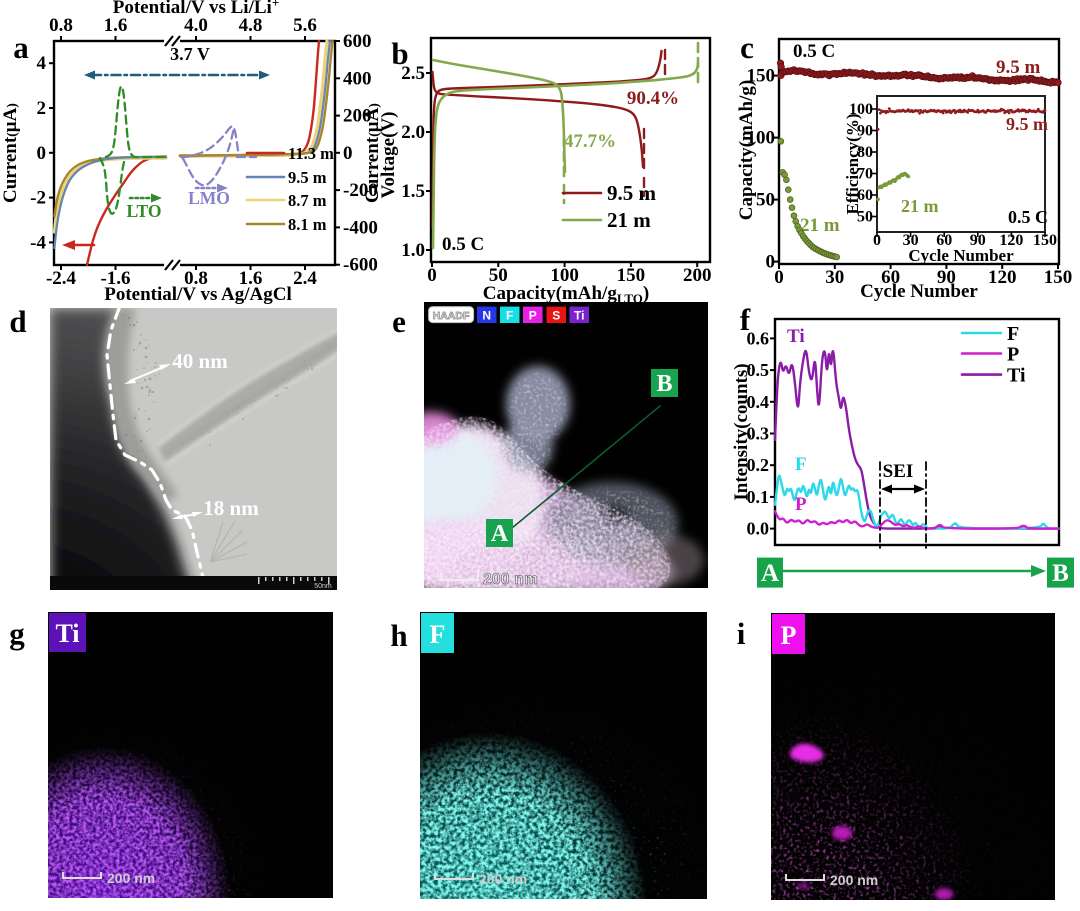 The width and height of the screenshot is (1080, 911). Describe the element at coordinates (399, 53) in the screenshot. I see `svg-text: b` at that location.